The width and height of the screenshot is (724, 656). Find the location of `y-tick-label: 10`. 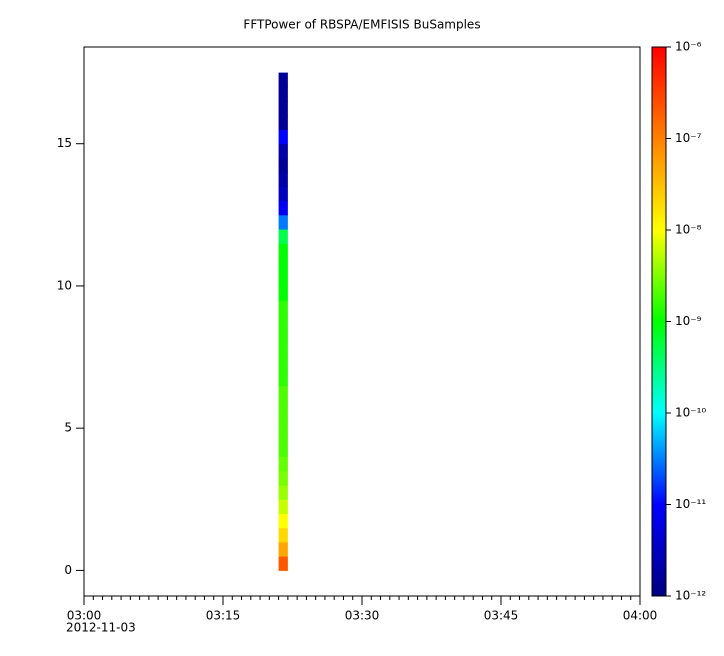

y-tick-label: 10 is located at coordinates (64, 285).